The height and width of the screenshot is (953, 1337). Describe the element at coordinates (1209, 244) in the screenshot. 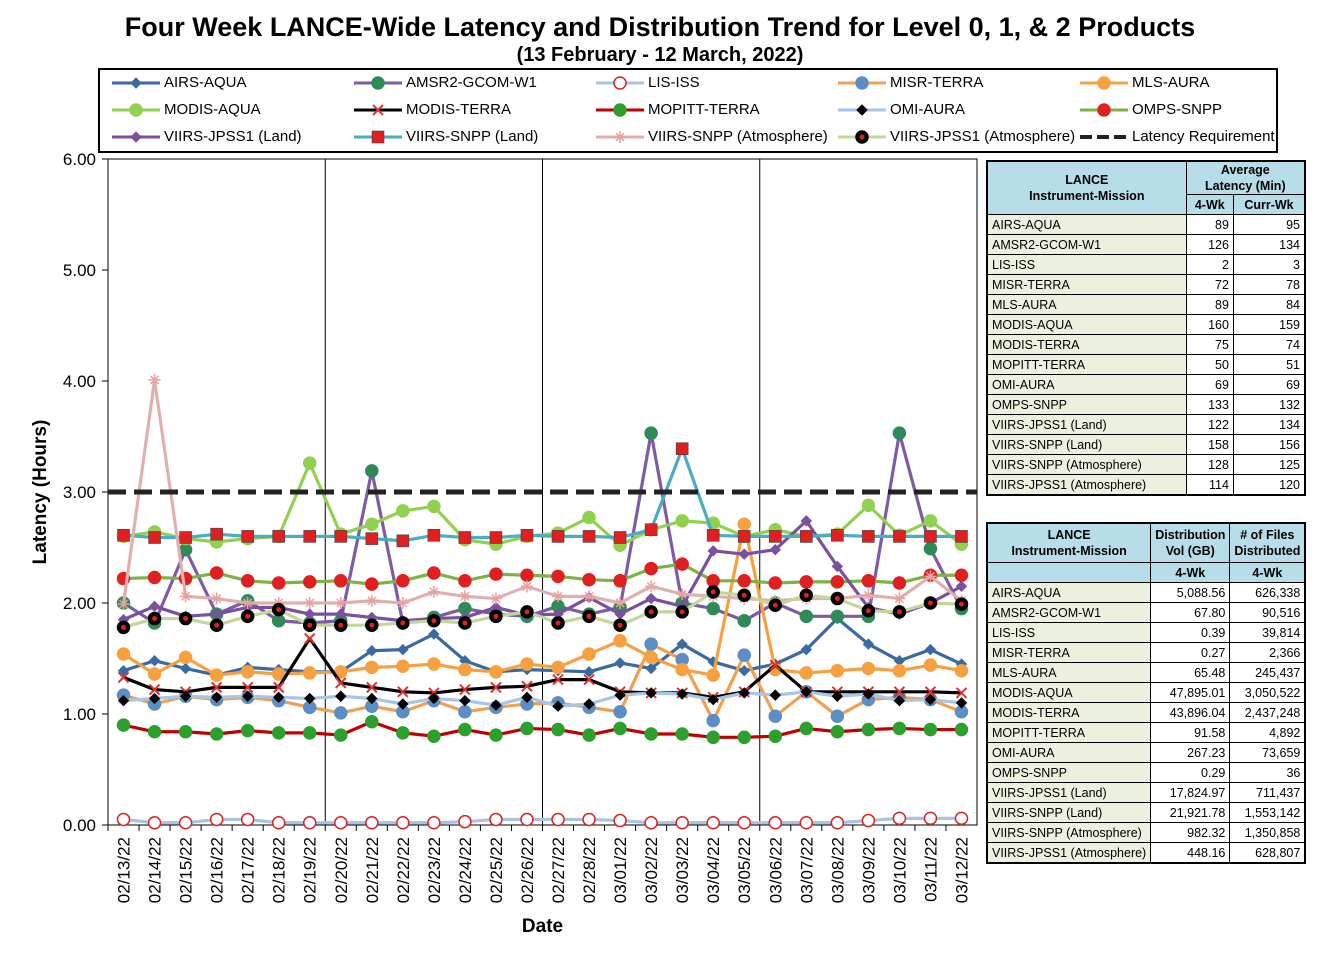

I see `latency-4wk-cell: 126` at that location.